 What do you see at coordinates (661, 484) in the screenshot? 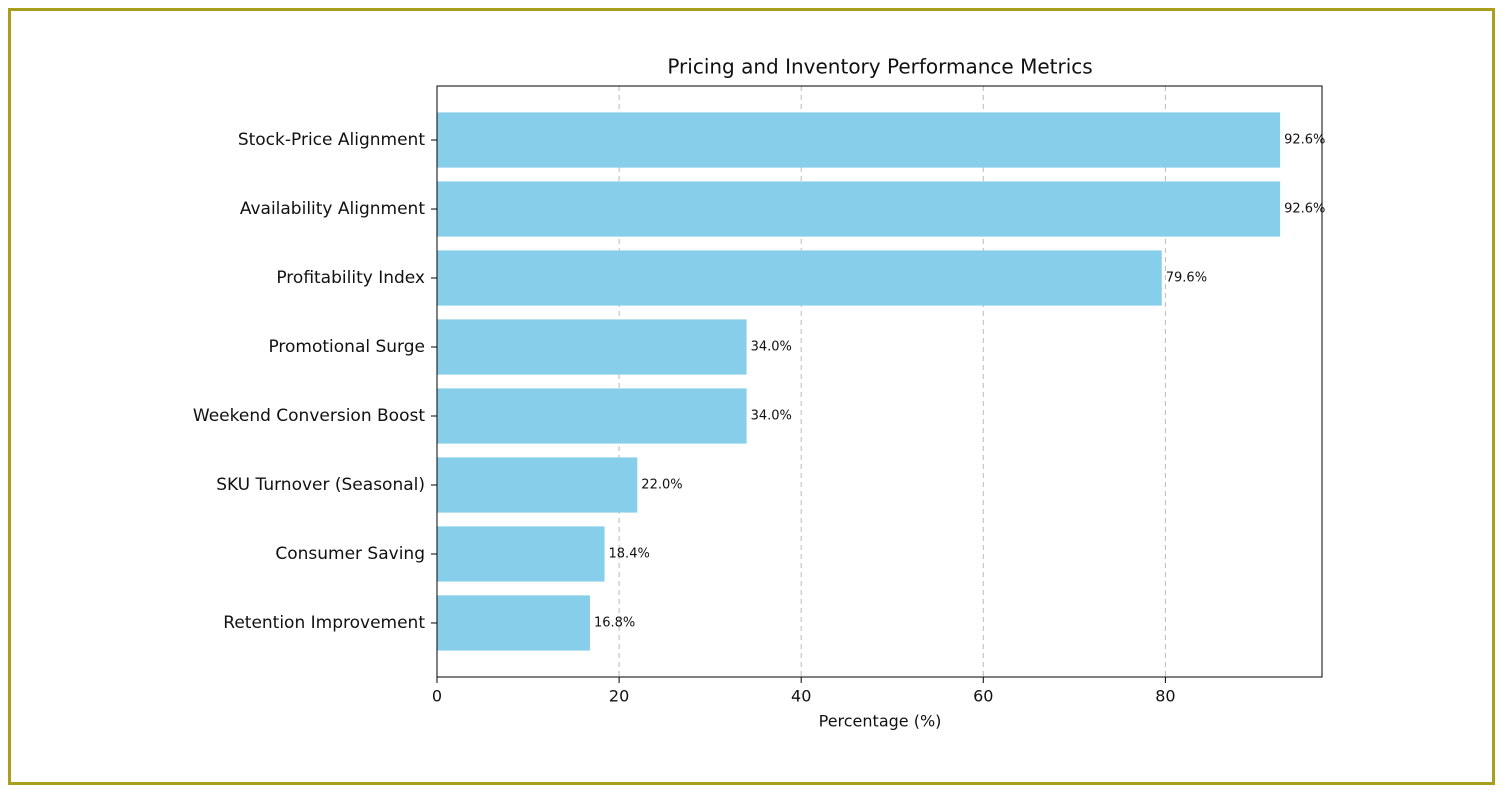
I see `value-label: 22.0%` at bounding box center [661, 484].